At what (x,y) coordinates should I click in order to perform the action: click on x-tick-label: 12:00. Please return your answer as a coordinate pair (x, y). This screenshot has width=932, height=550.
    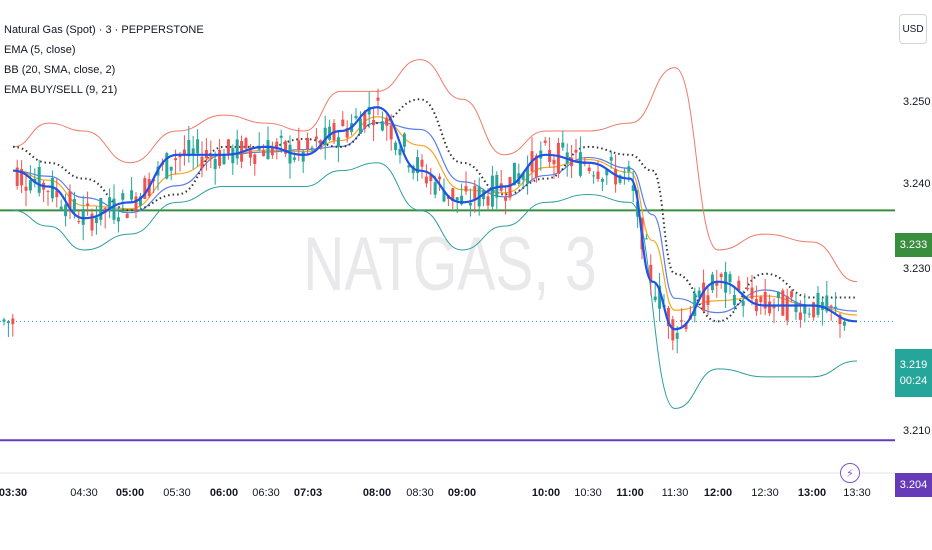
    Looking at the image, I should click on (718, 493).